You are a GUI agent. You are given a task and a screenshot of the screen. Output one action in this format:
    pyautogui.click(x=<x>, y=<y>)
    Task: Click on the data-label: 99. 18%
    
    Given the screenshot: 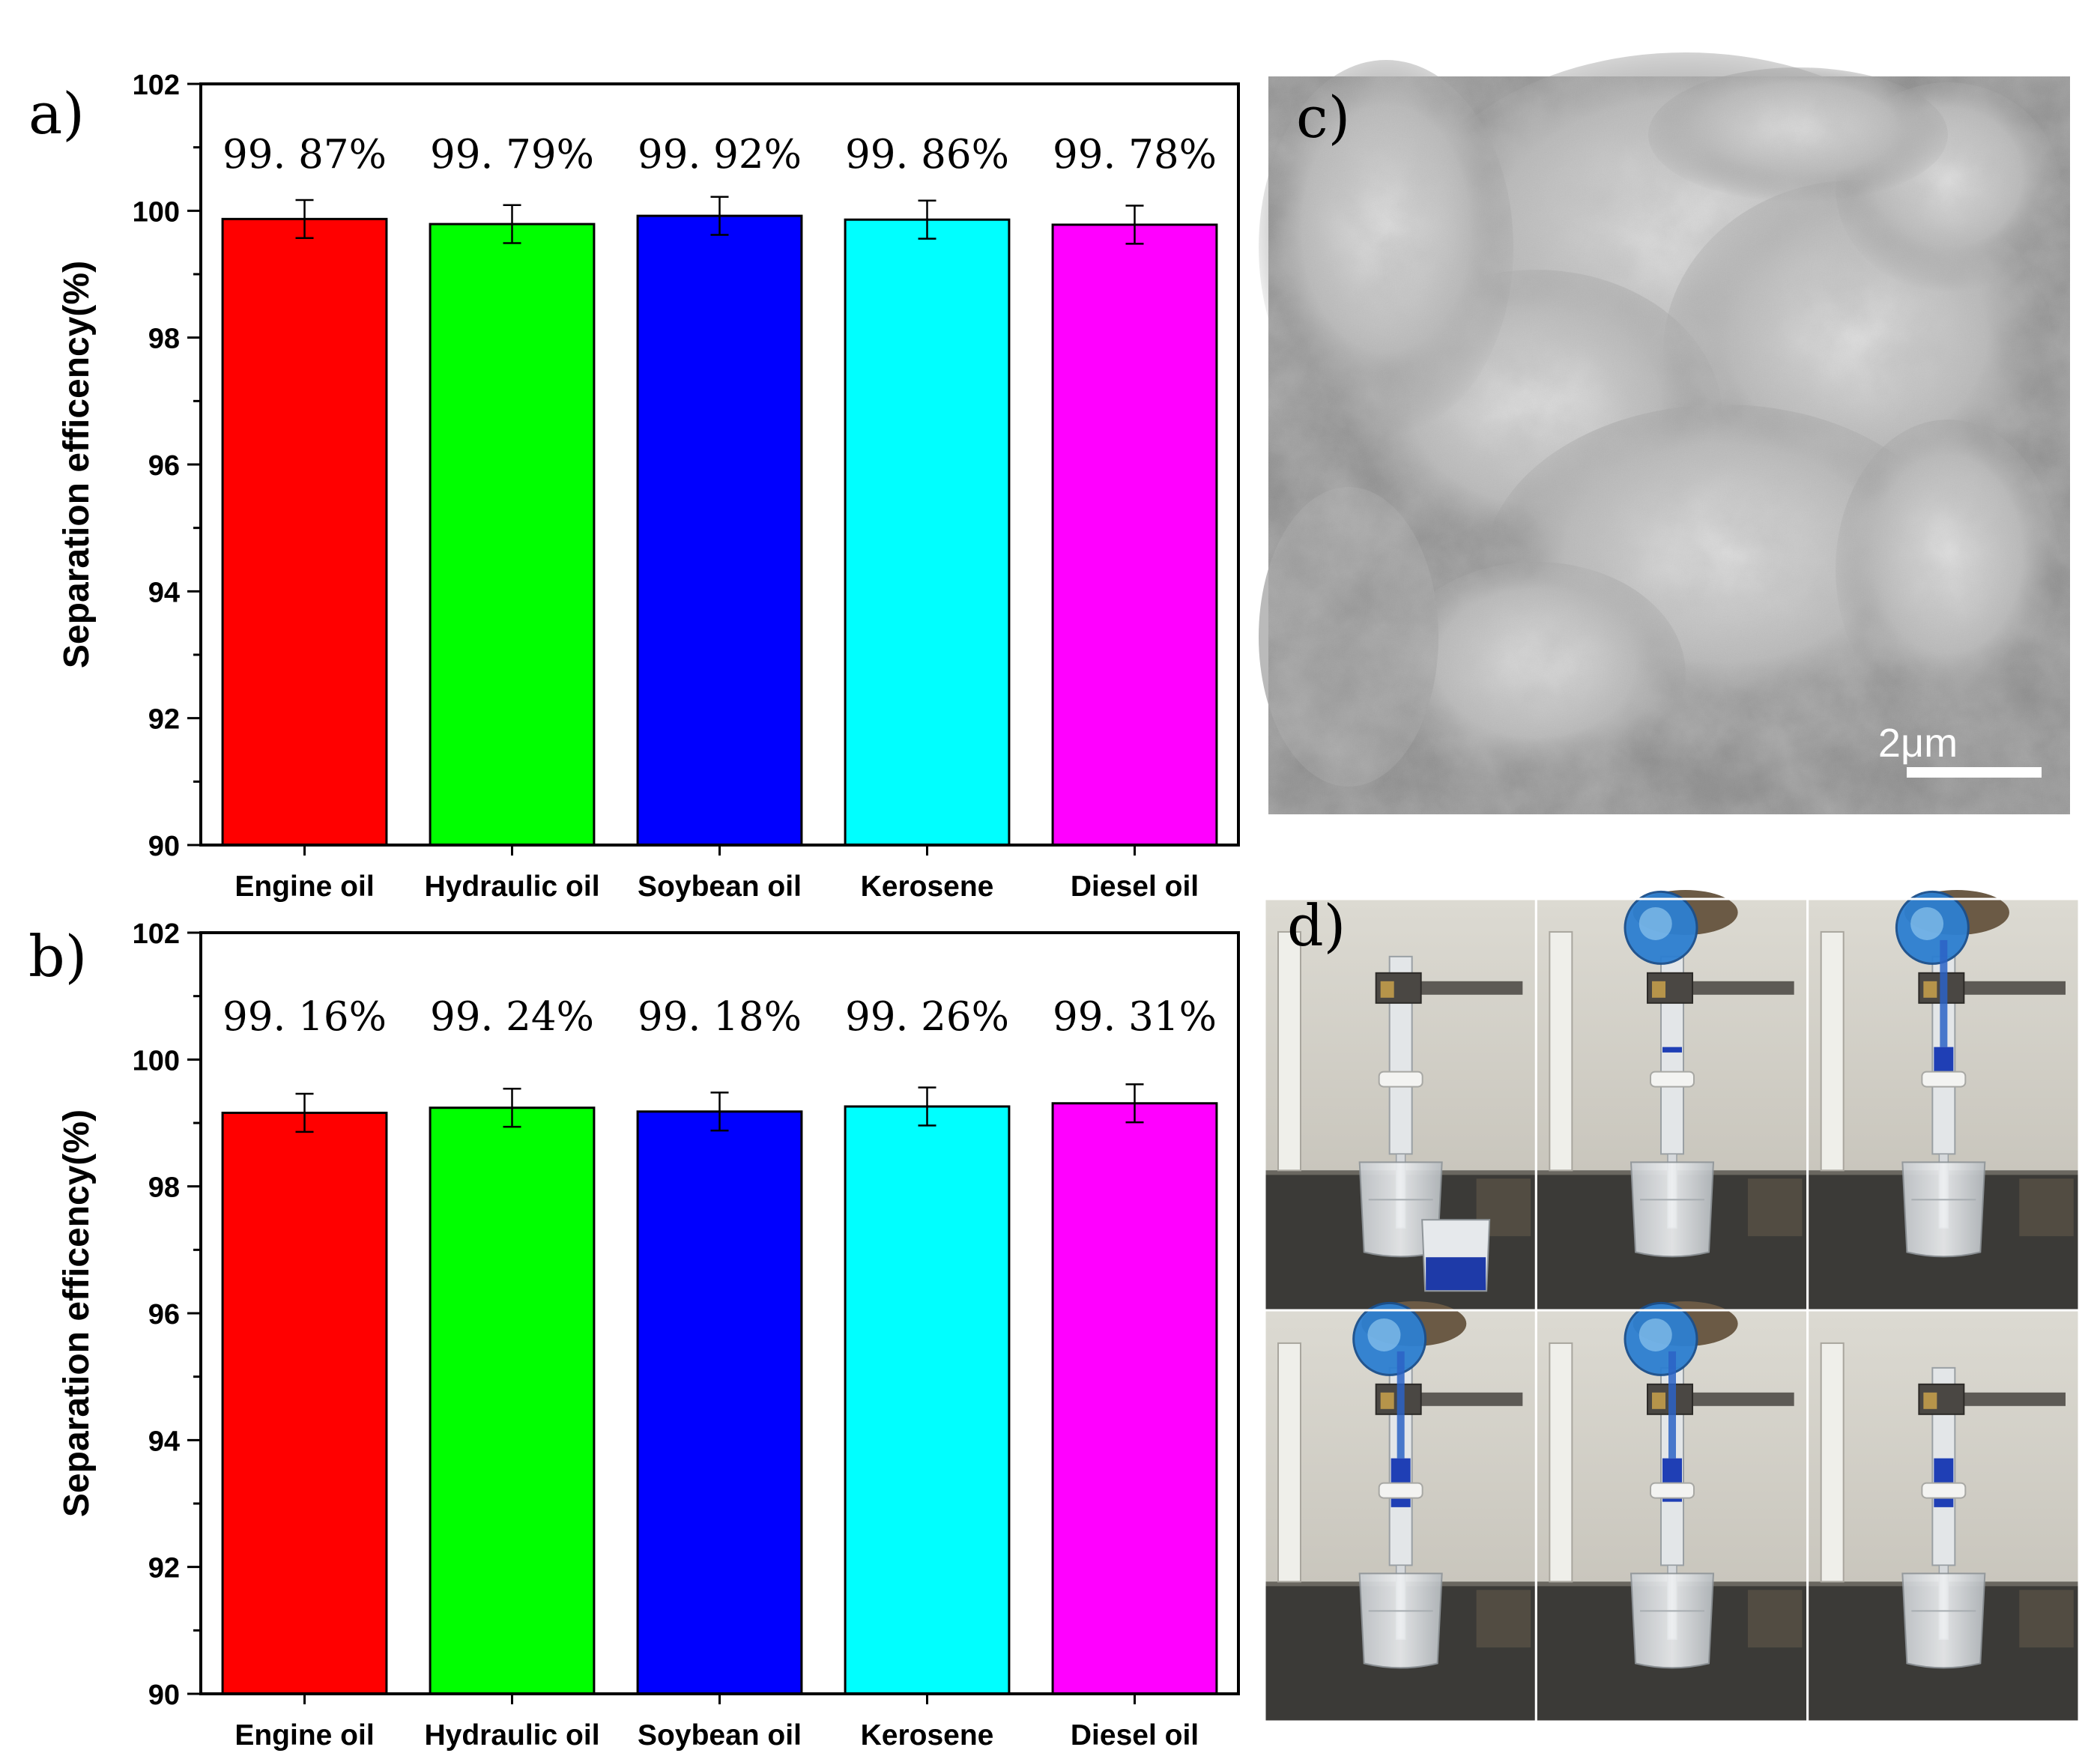 What is the action you would take?
    pyautogui.click(x=720, y=1017)
    